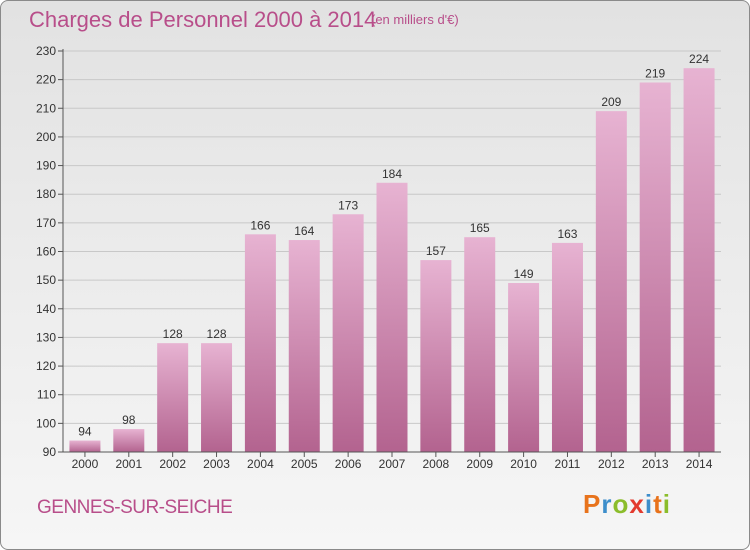 Image resolution: width=750 pixels, height=550 pixels. Describe the element at coordinates (216, 464) in the screenshot. I see `x-tick-label: 2003` at that location.